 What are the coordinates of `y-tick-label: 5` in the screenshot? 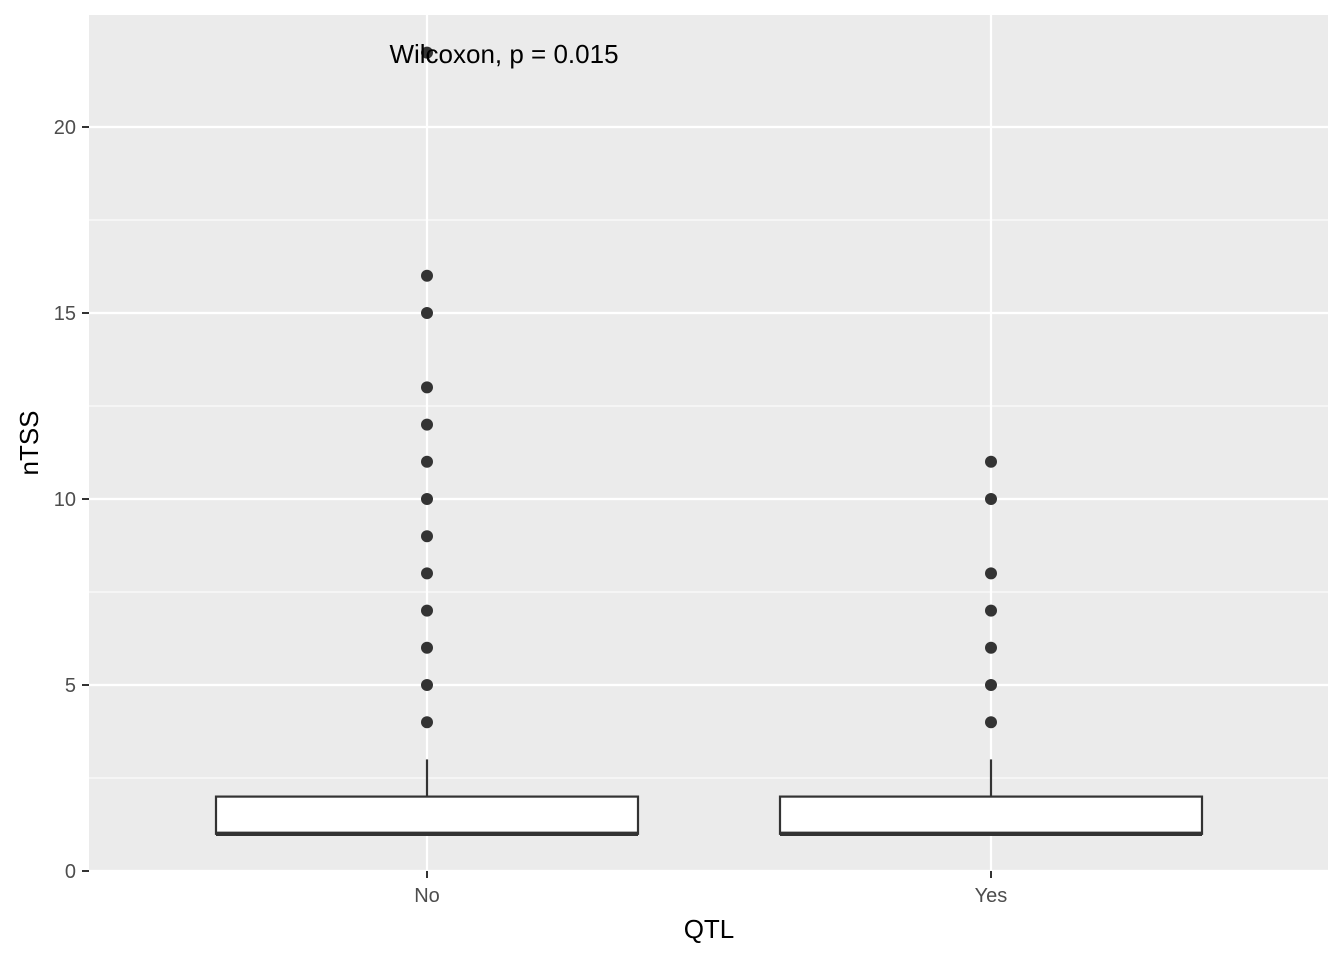 It's located at (70, 686).